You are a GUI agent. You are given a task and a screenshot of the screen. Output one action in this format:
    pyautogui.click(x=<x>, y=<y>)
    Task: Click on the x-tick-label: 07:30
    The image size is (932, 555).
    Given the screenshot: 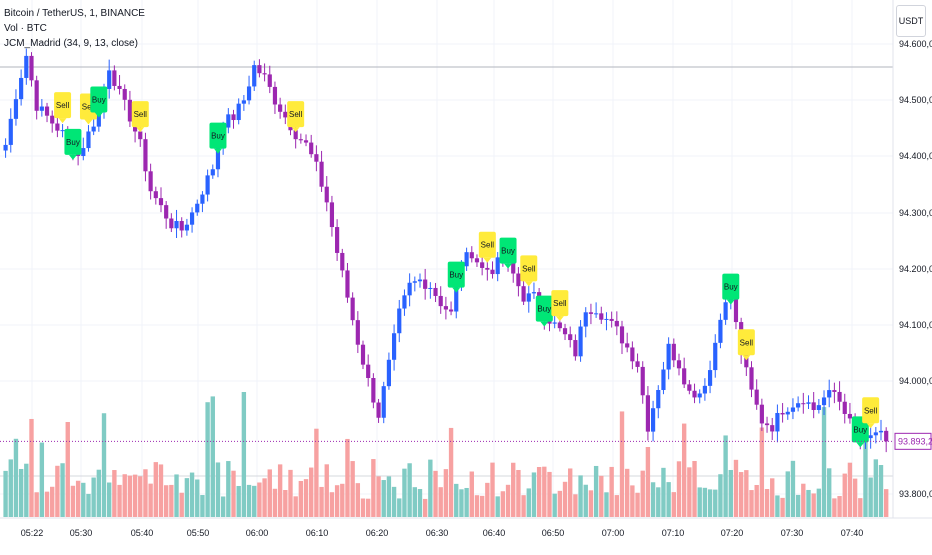 What is the action you would take?
    pyautogui.click(x=792, y=533)
    